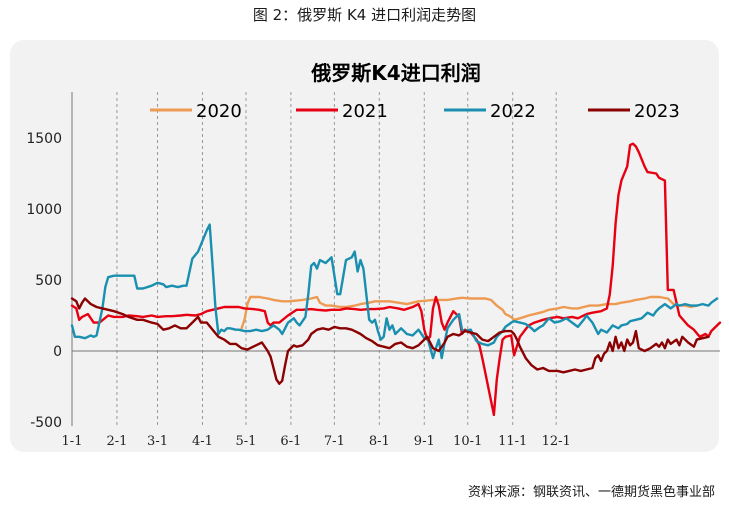 The width and height of the screenshot is (729, 508). Describe the element at coordinates (513, 111) in the screenshot. I see `legend-label-2022: 2022` at that location.